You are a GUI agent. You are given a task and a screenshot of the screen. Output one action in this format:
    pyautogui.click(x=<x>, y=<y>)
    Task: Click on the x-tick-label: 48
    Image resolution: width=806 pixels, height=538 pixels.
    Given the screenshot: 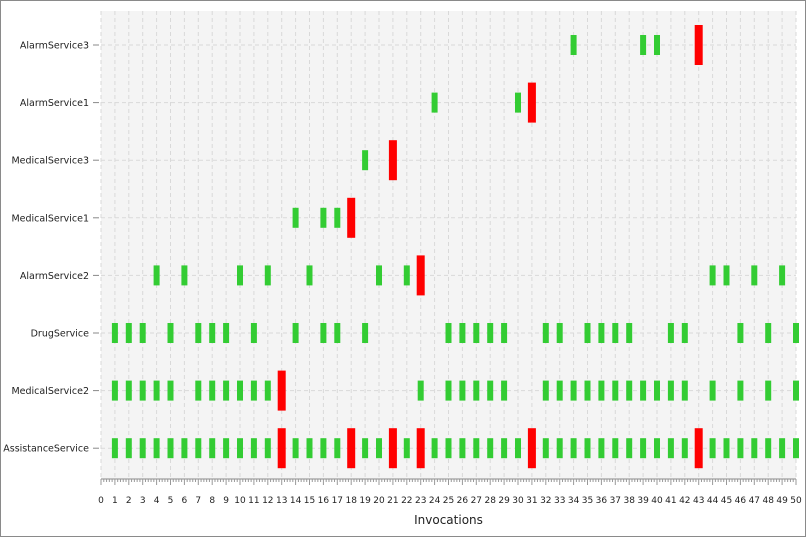 What is the action you would take?
    pyautogui.click(x=768, y=501)
    